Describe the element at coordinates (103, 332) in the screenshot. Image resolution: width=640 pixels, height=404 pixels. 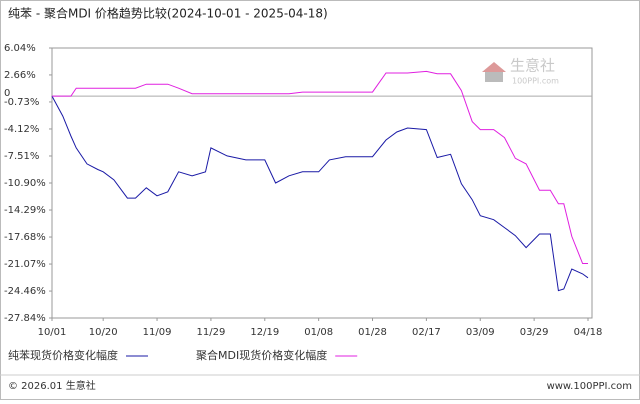
I see `x-tick-label: 10/20` at that location.